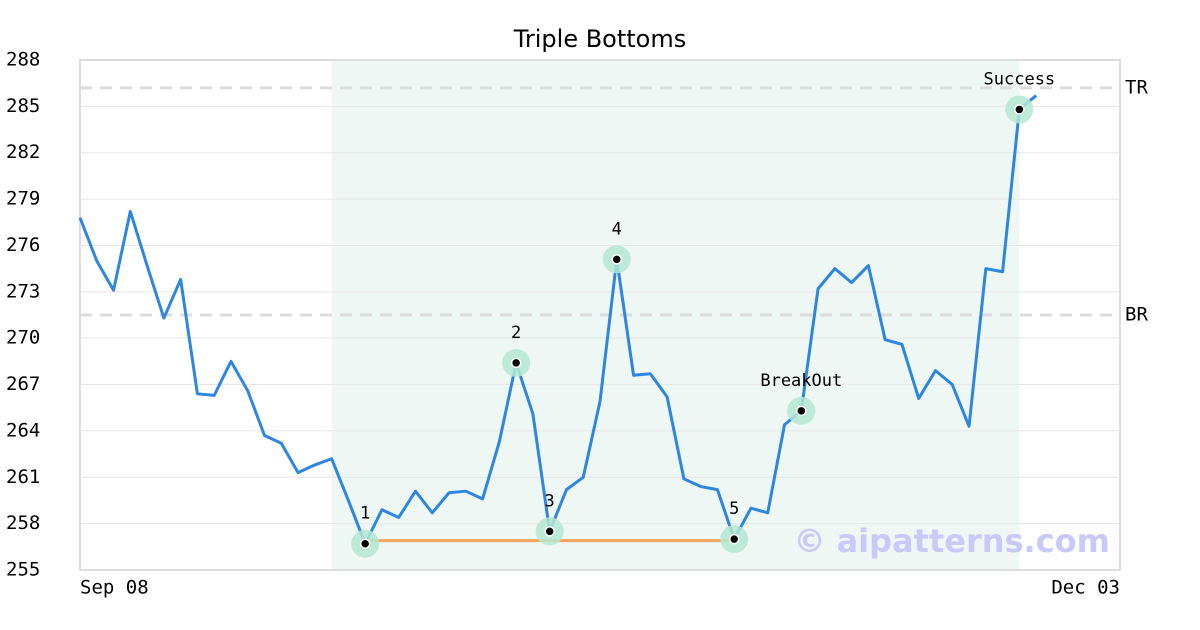 The height and width of the screenshot is (630, 1200). Describe the element at coordinates (23, 477) in the screenshot. I see `y-tick-label: 261` at that location.